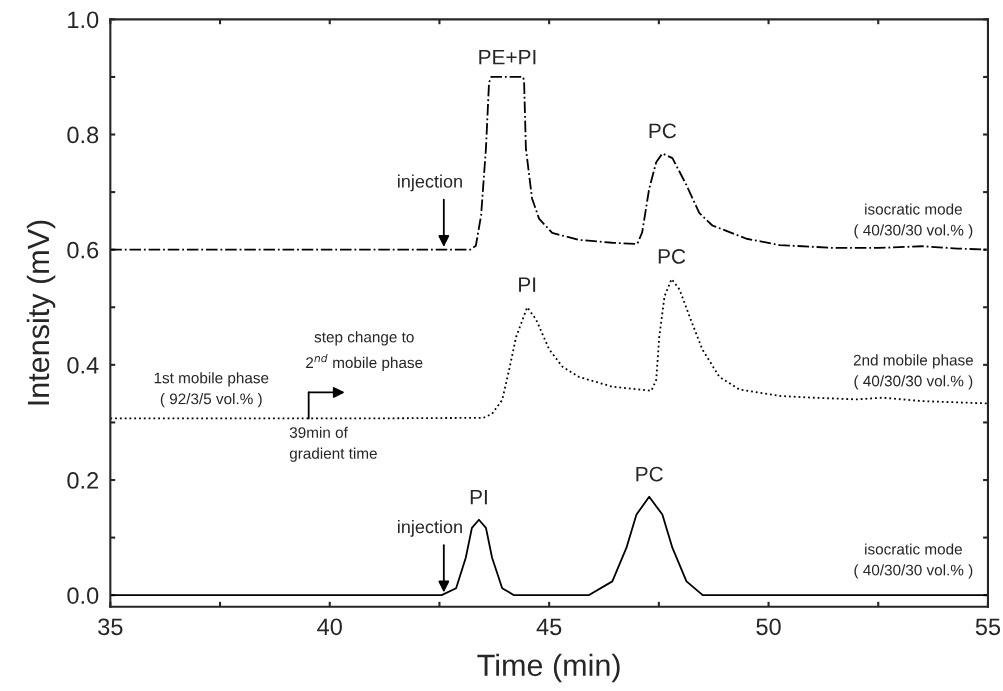 This screenshot has width=1003, height=691. Describe the element at coordinates (211, 390) in the screenshot. I see `annotation: 1st mobile phase ( 92/3/5 vol.% )` at that location.